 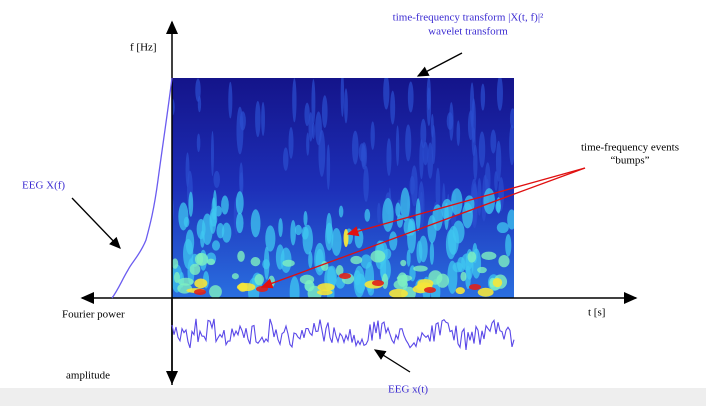 What do you see at coordinates (408, 390) in the screenshot?
I see `signal-label: EEG x(t)` at bounding box center [408, 390].